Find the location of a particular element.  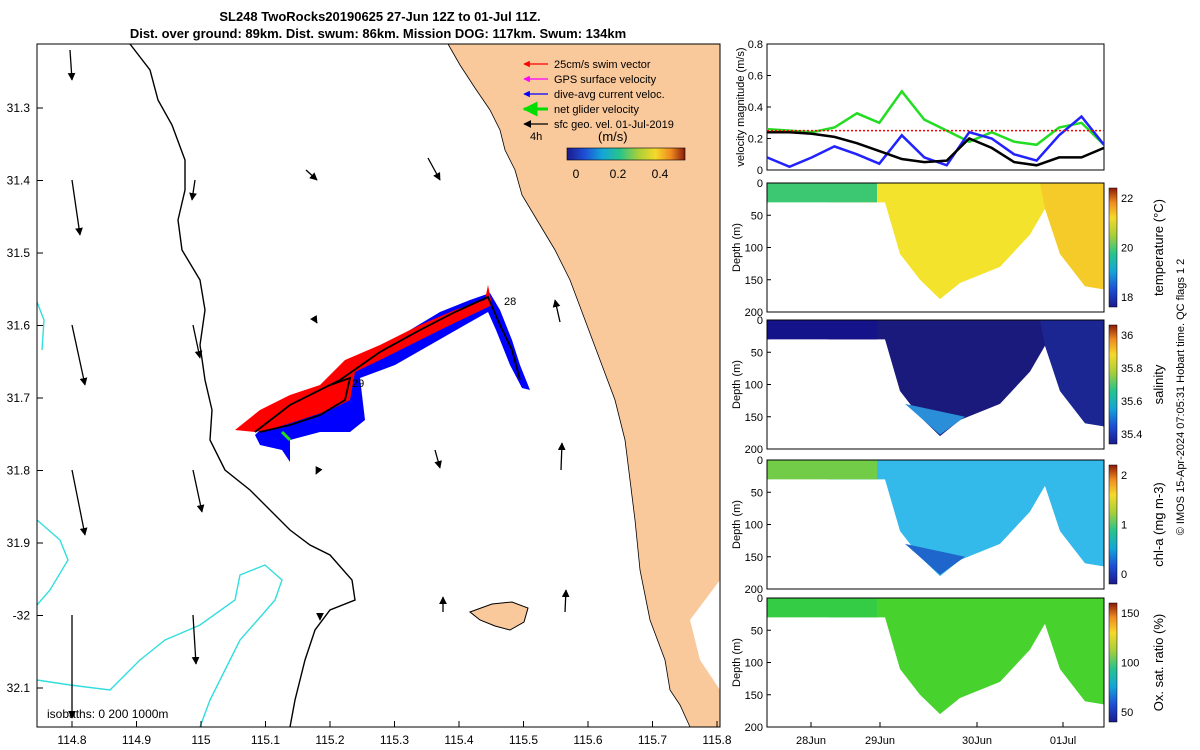

lon-tick-label: 114.9 is located at coordinates (136, 740).